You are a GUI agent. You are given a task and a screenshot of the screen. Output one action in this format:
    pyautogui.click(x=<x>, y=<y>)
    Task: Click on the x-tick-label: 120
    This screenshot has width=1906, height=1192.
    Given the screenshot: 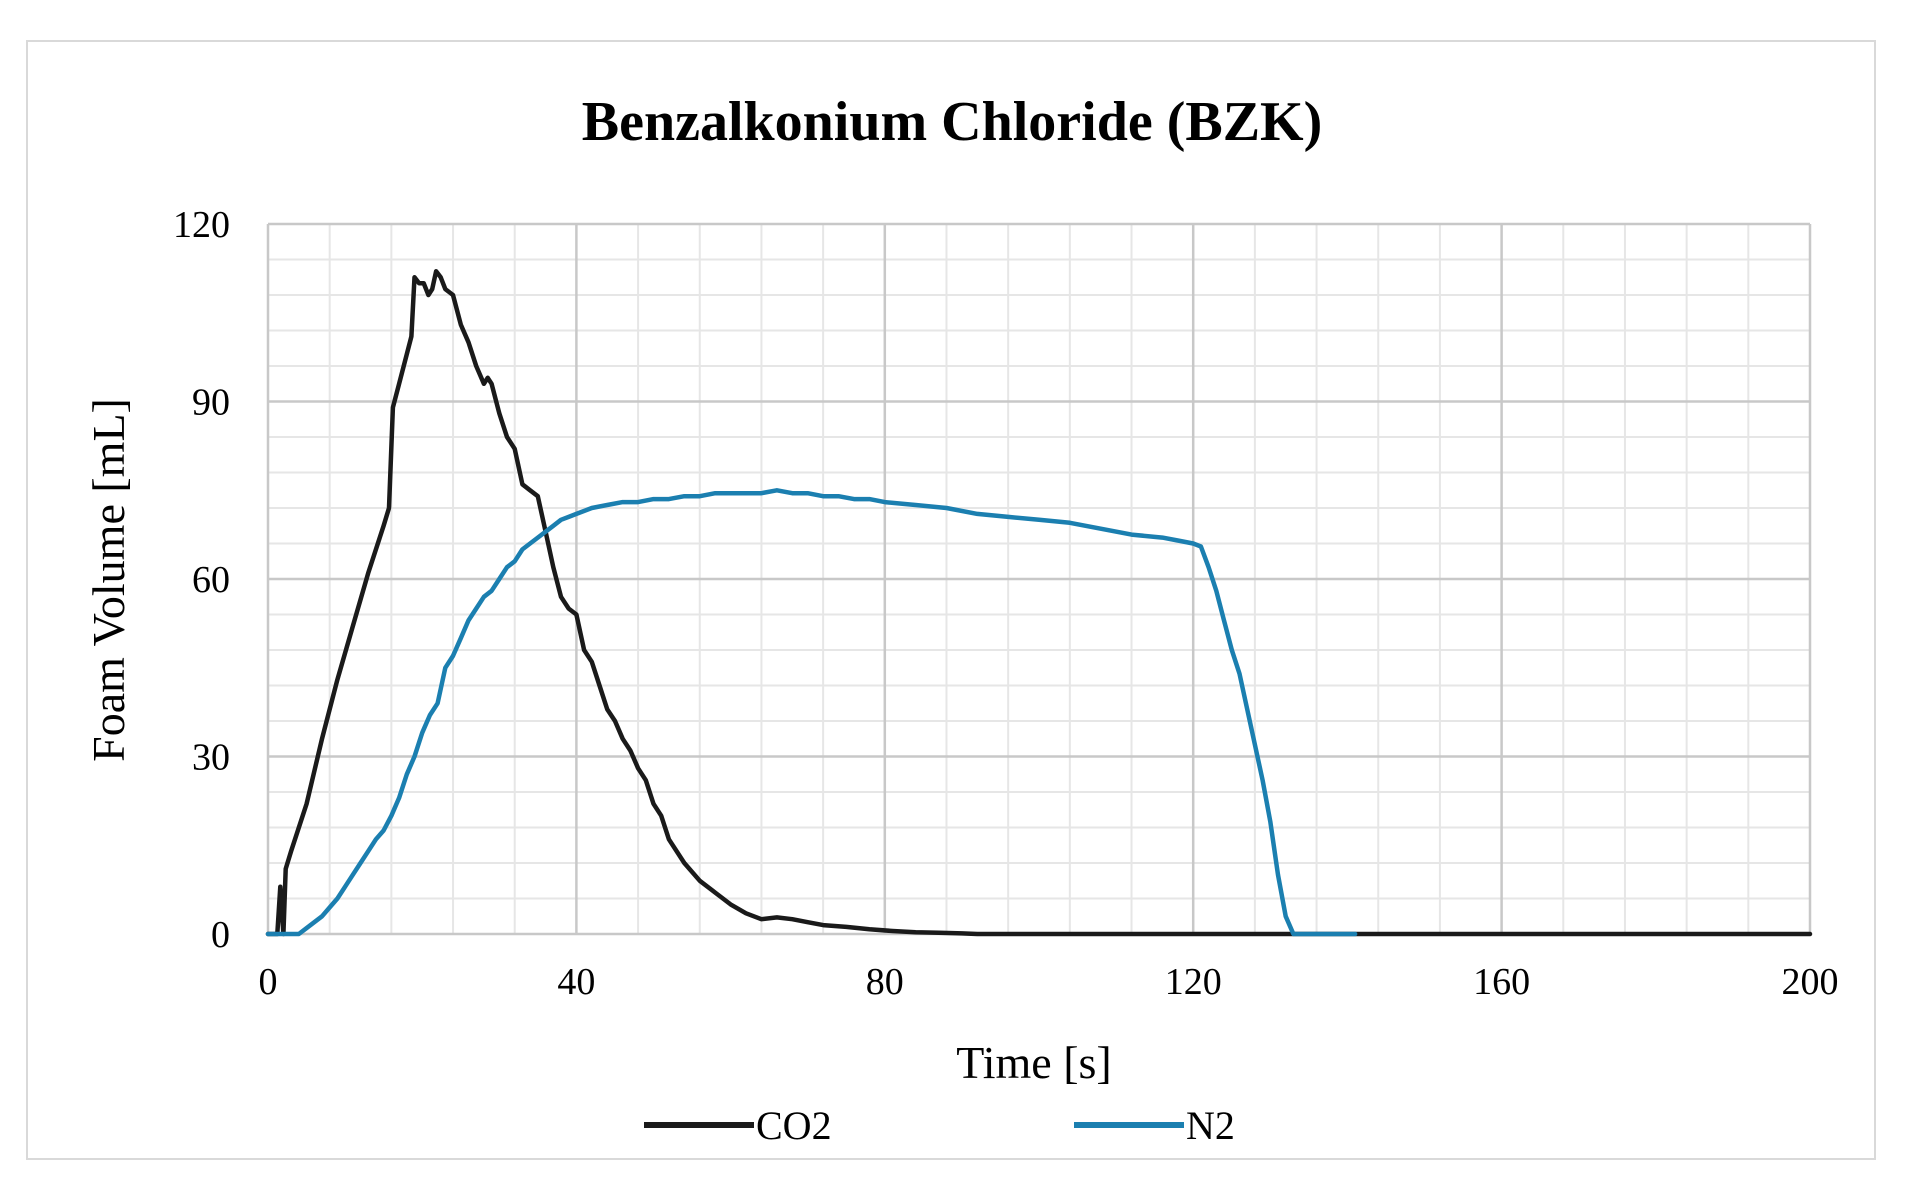 What is the action you would take?
    pyautogui.click(x=1193, y=982)
    